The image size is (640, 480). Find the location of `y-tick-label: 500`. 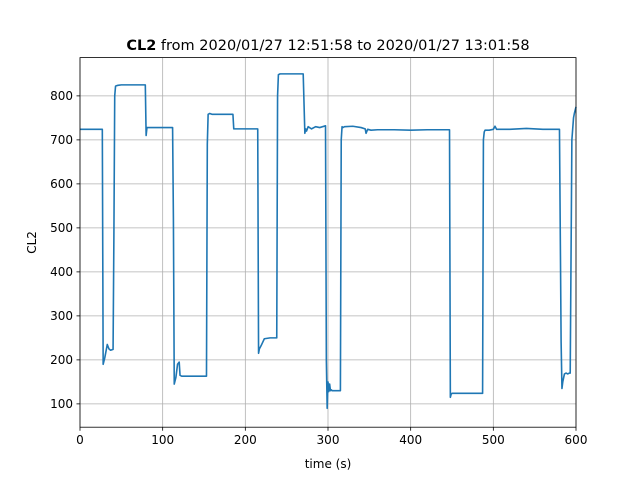

y-tick-label: 500 is located at coordinates (61, 228).